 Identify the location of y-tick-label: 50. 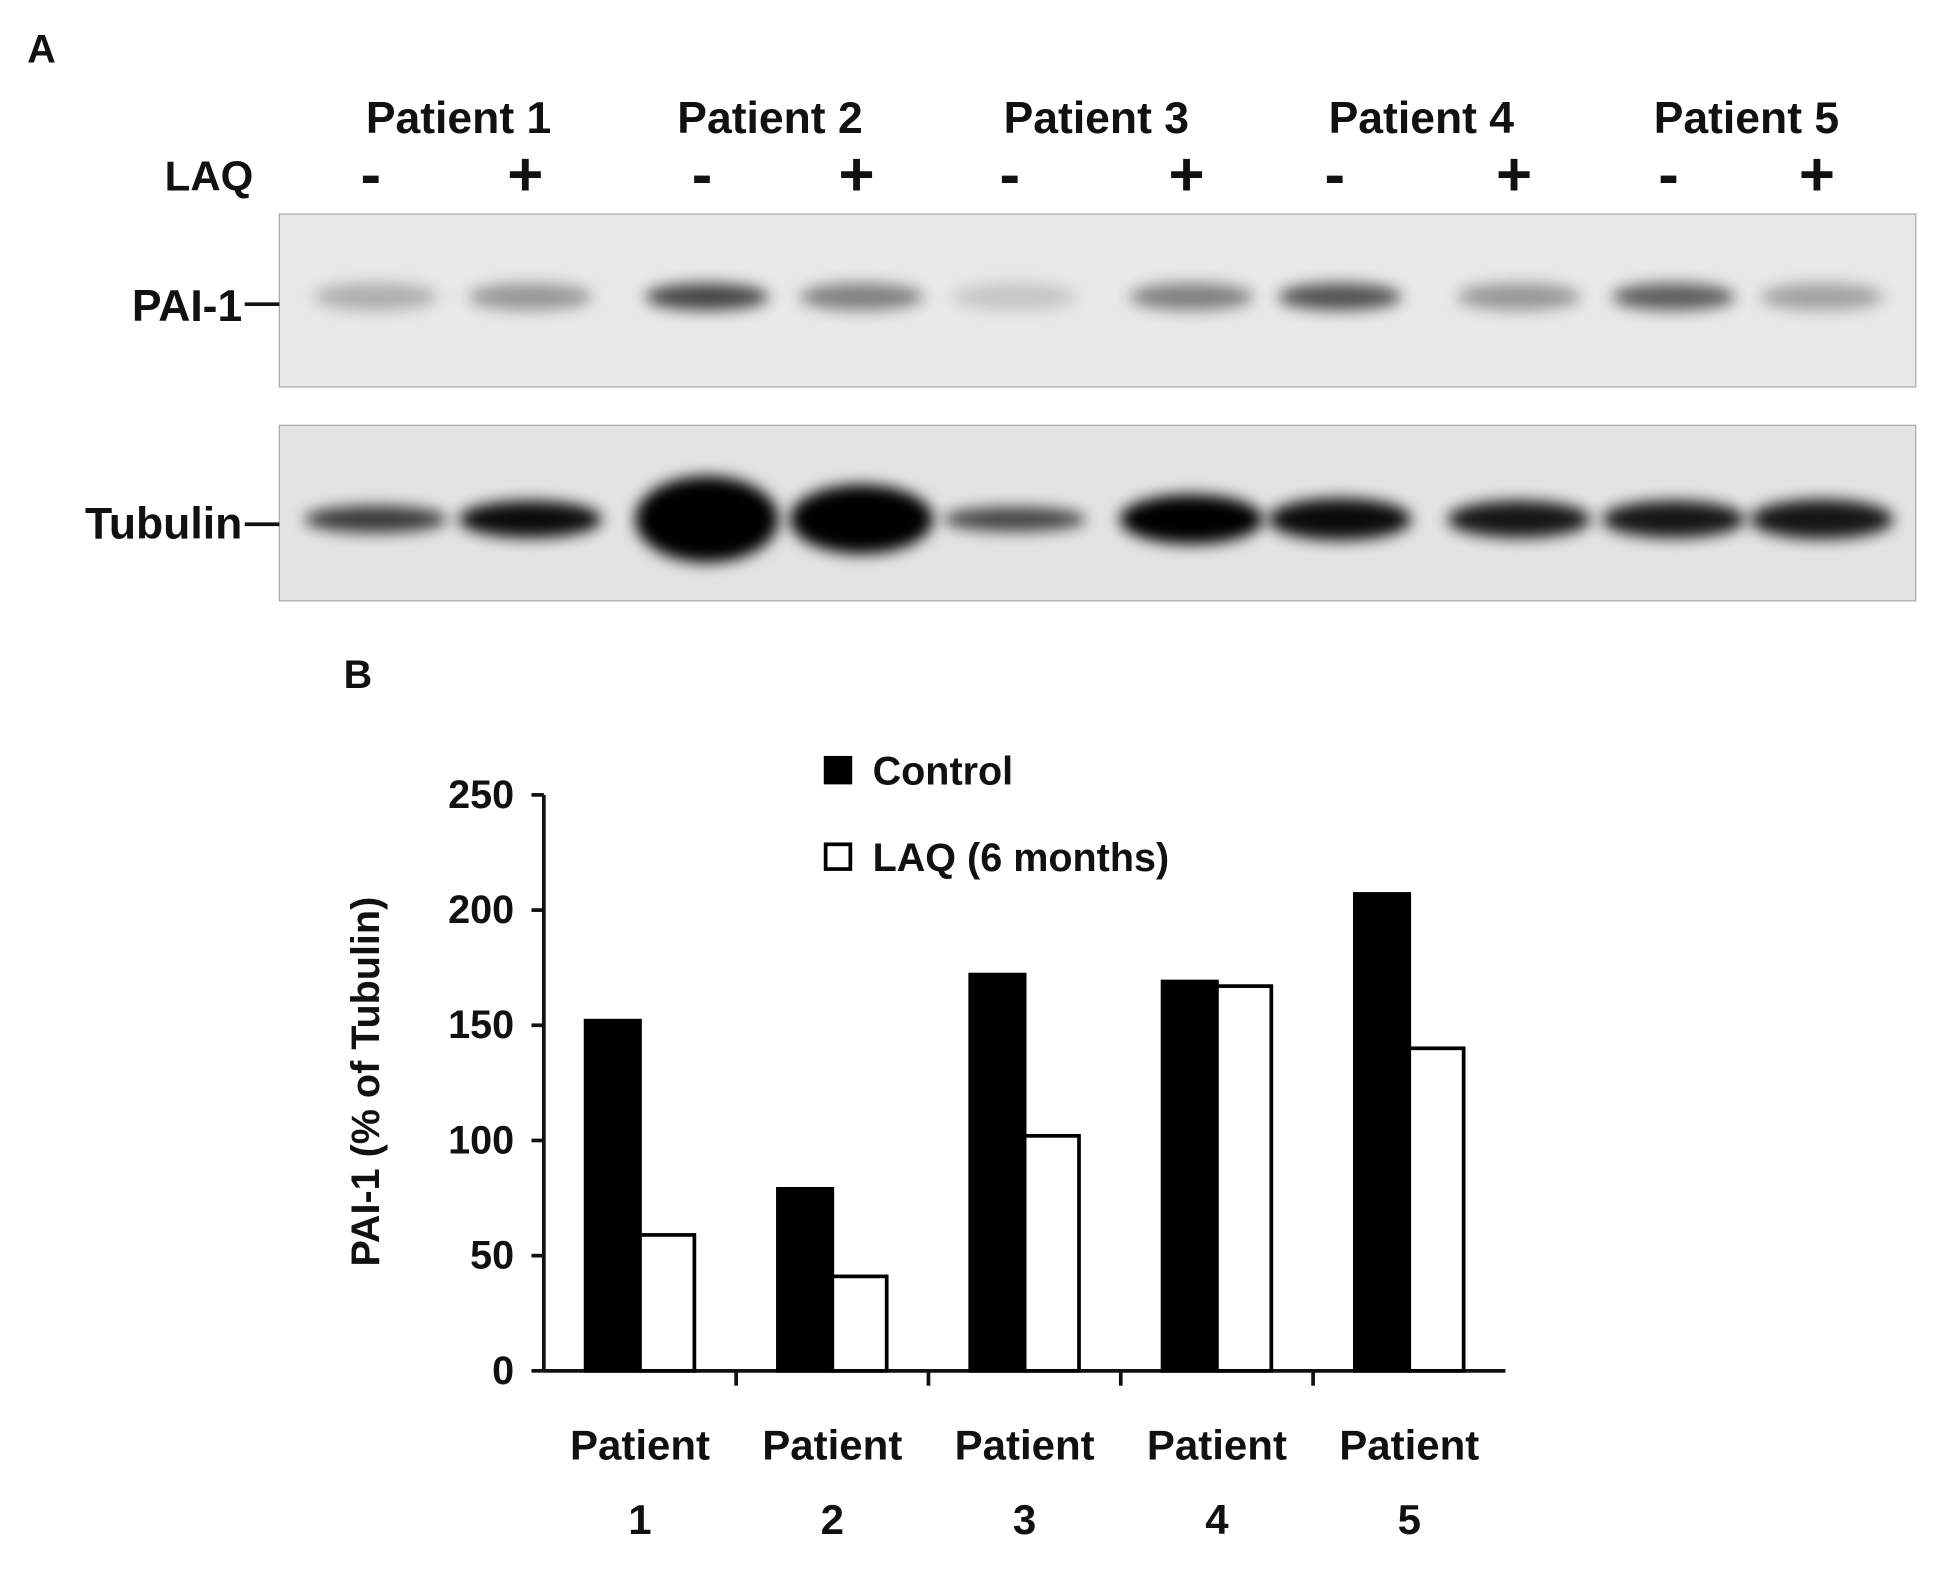
(492, 1256).